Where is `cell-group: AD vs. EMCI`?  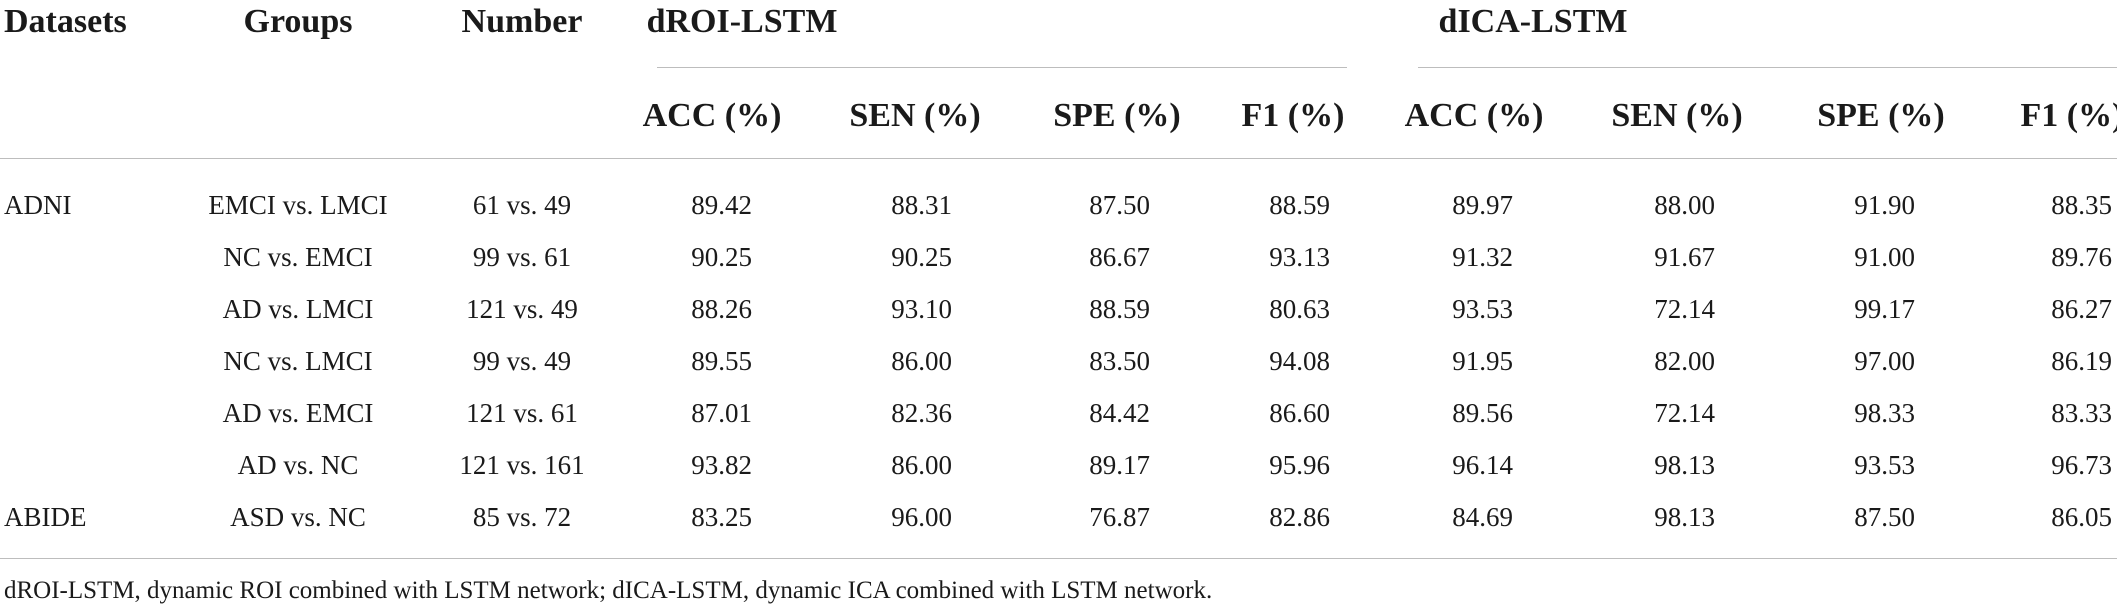 cell-group: AD vs. EMCI is located at coordinates (298, 413).